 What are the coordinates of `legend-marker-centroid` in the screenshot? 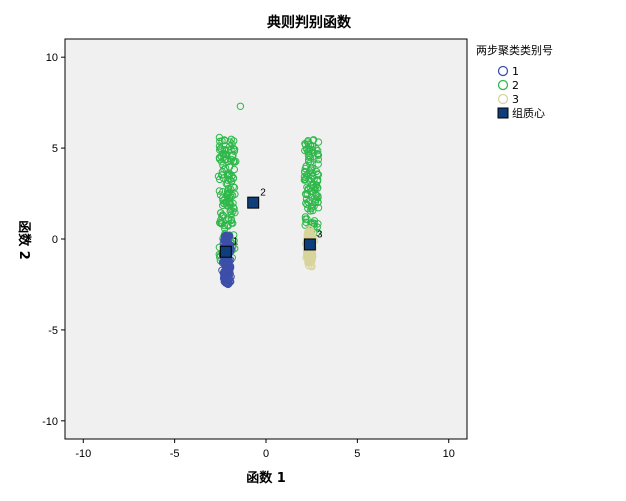 It's located at (503, 113).